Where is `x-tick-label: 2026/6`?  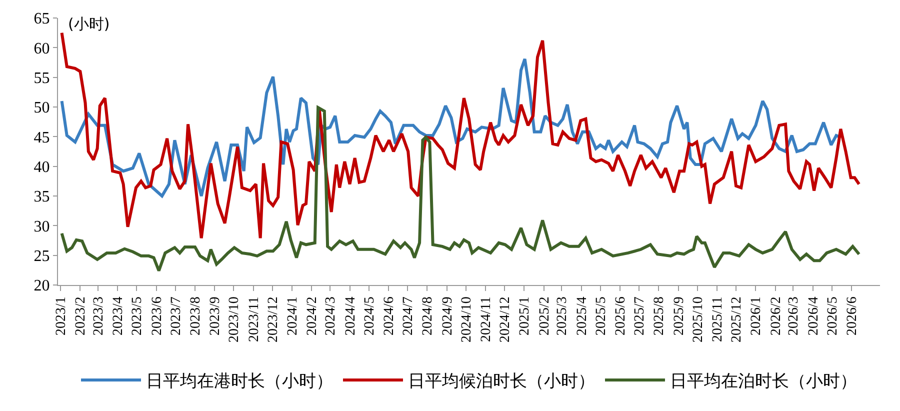 x-tick-label: 2026/6 is located at coordinates (852, 316).